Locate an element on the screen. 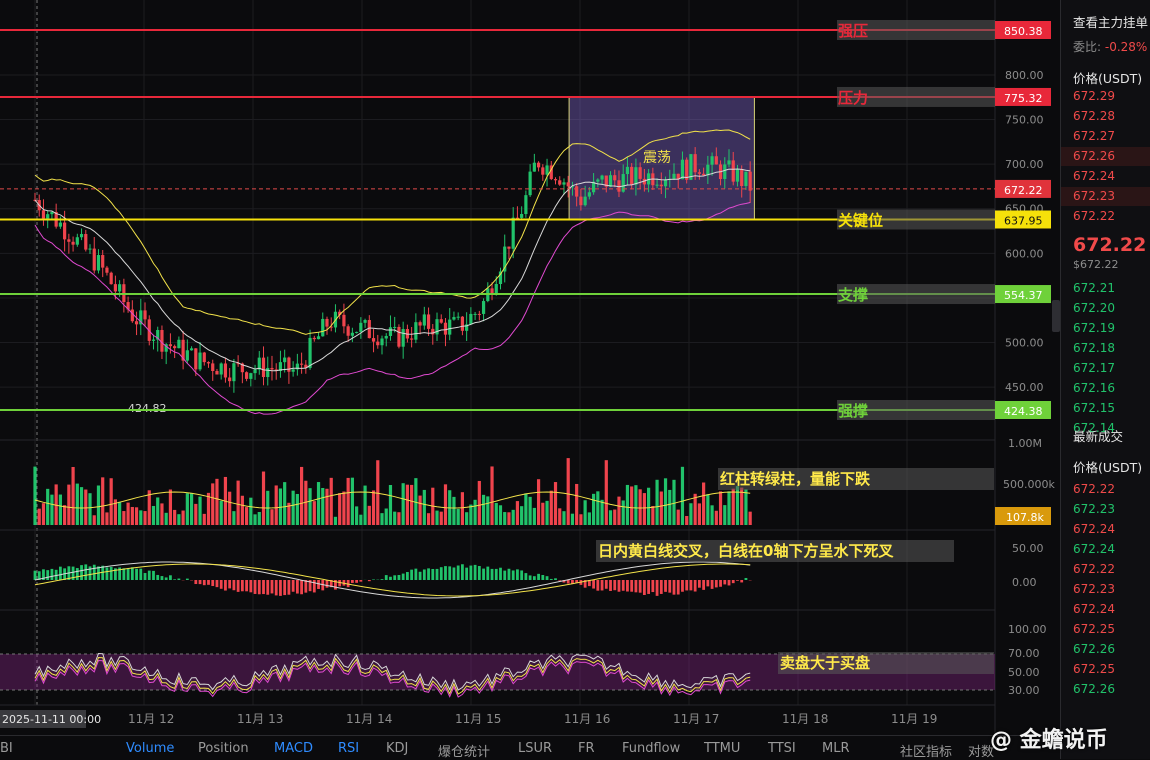 The height and width of the screenshot is (760, 1150). bid-price: 672.19 is located at coordinates (1094, 328).